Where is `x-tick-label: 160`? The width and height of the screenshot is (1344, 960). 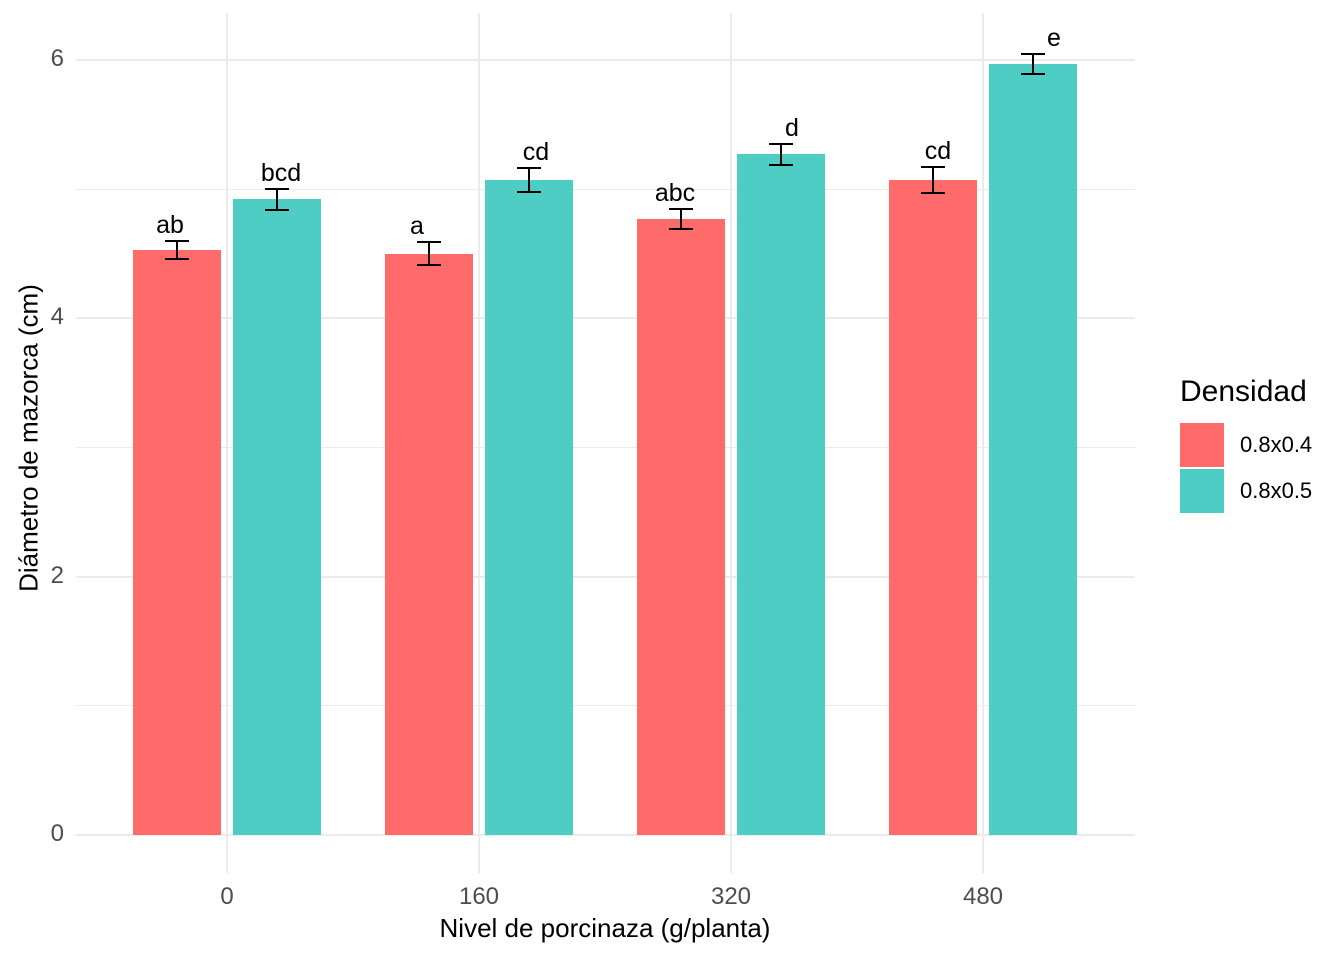 x-tick-label: 160 is located at coordinates (479, 896).